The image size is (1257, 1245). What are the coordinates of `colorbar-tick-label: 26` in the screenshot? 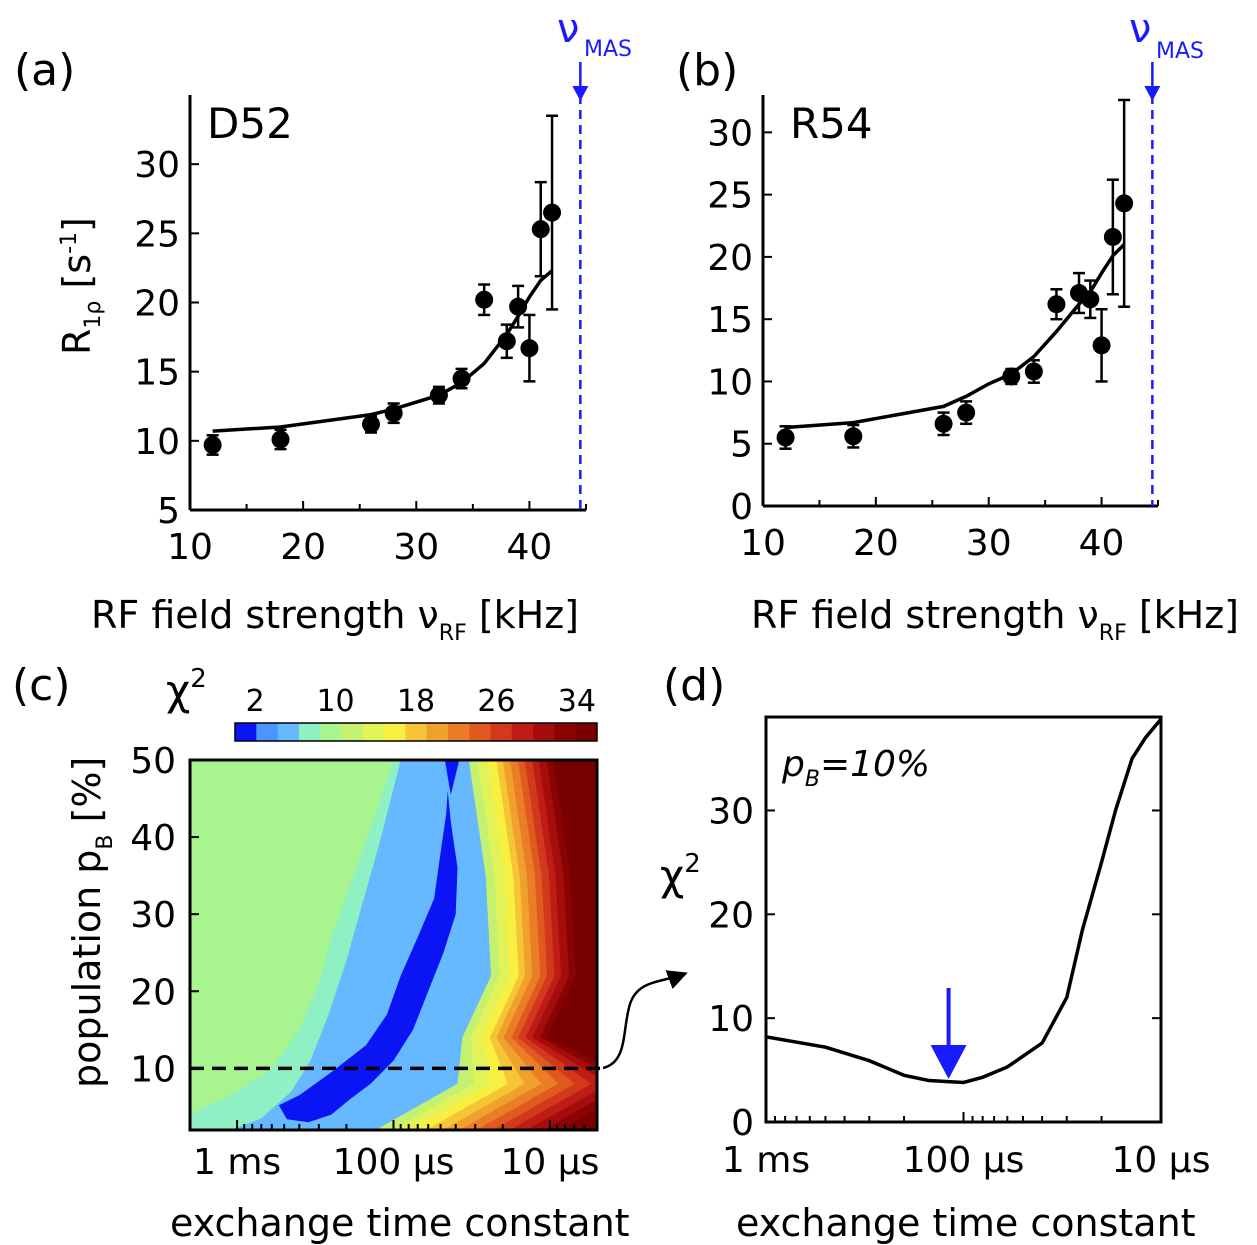 It's located at (496, 701).